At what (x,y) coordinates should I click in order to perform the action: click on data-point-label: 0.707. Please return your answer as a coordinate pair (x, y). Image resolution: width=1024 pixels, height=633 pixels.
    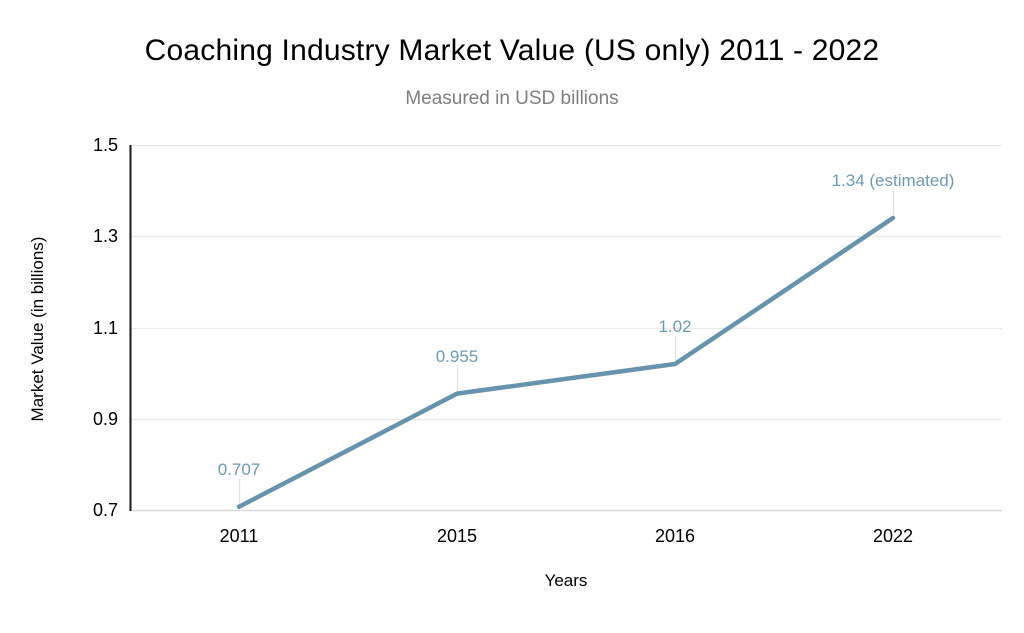
    Looking at the image, I should click on (239, 469).